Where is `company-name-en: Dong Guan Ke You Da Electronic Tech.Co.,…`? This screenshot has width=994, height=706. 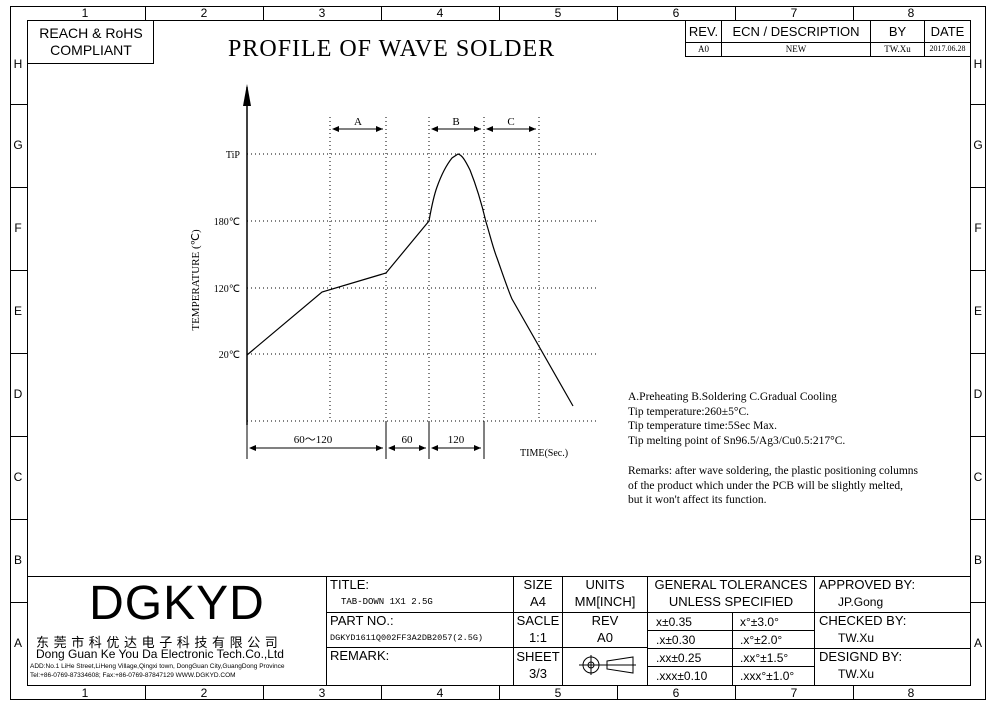
company-name-en: Dong Guan Ke You Da Electronic Tech.Co.,… is located at coordinates (160, 654).